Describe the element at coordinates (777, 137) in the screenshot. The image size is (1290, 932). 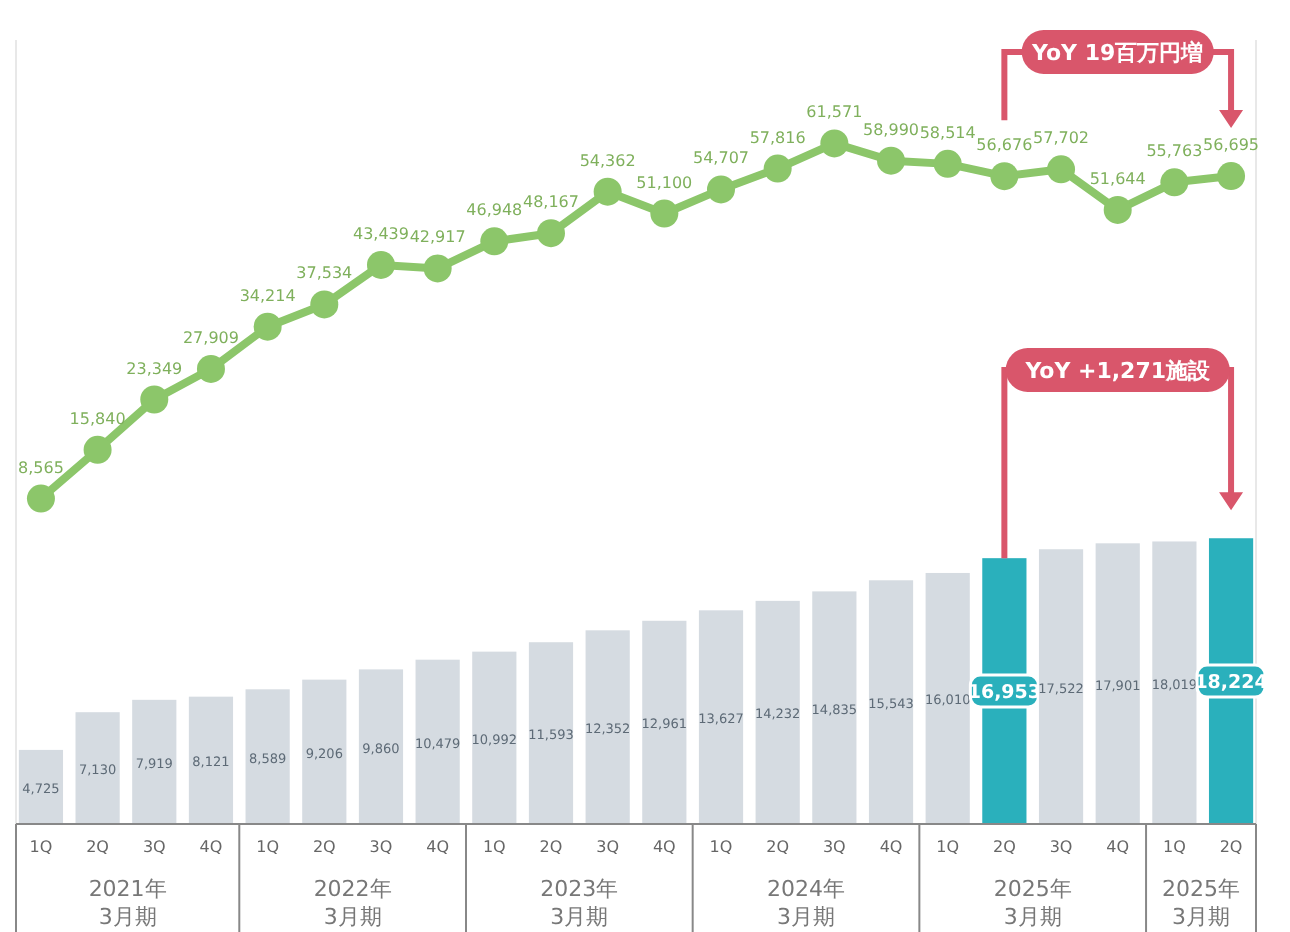
I see `data-label: 57,816` at that location.